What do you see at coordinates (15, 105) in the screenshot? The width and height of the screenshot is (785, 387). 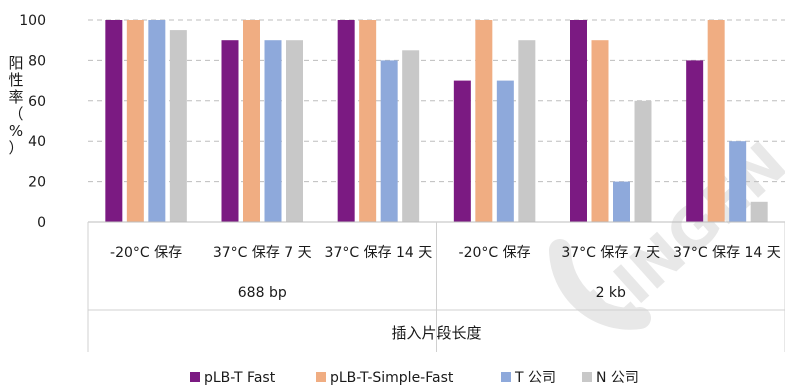 I see `y-axis-label: 阳性率（%）` at bounding box center [15, 105].